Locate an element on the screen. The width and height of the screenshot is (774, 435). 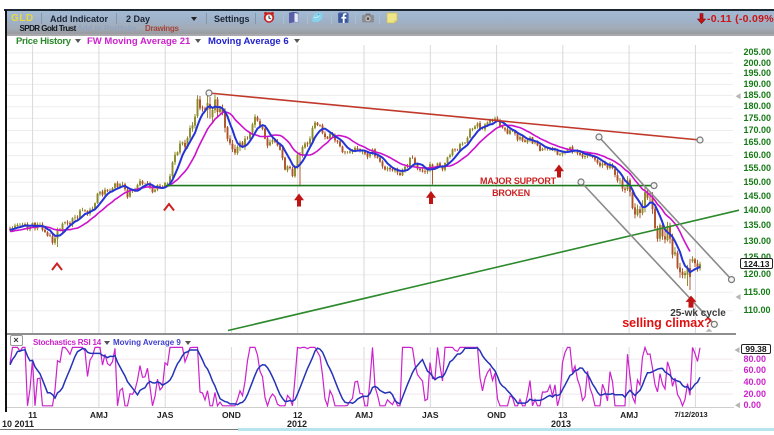
svg-text: selling climax? is located at coordinates (667, 323).